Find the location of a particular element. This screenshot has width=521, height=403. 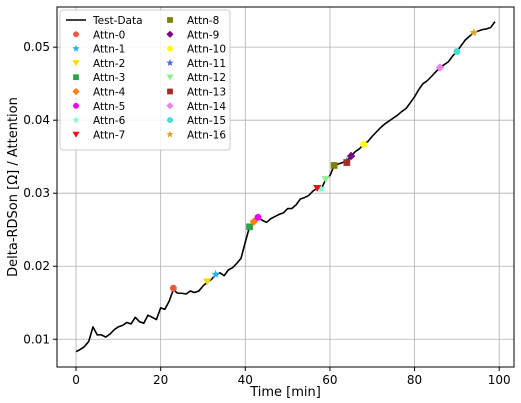

x-tick-label: 60 is located at coordinates (329, 380).